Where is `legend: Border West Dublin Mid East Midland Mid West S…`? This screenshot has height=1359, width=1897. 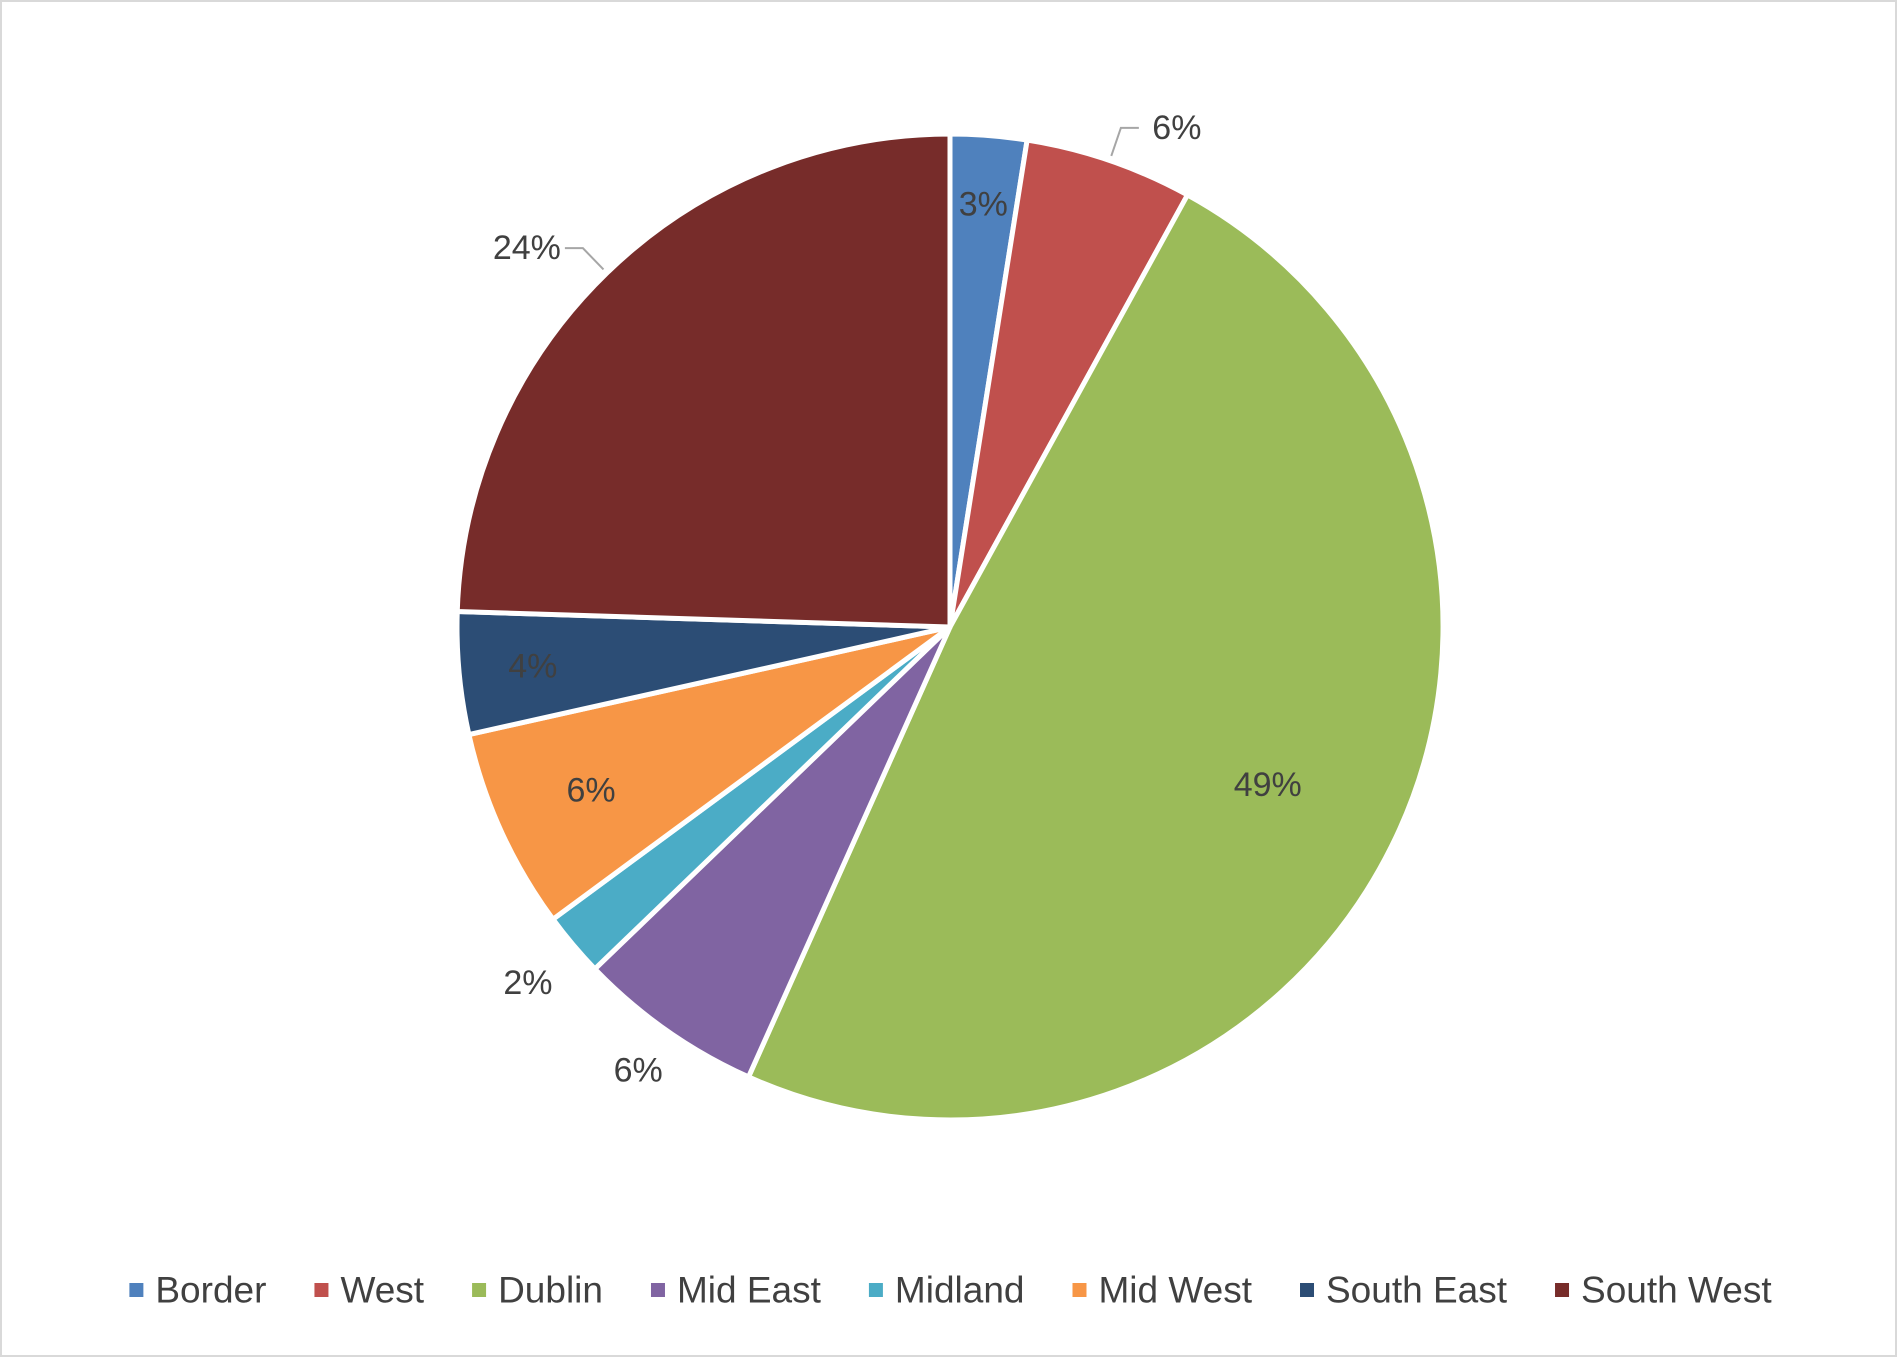
legend: Border West Dublin Mid East Midland Mid West S… is located at coordinates (950, 1290).